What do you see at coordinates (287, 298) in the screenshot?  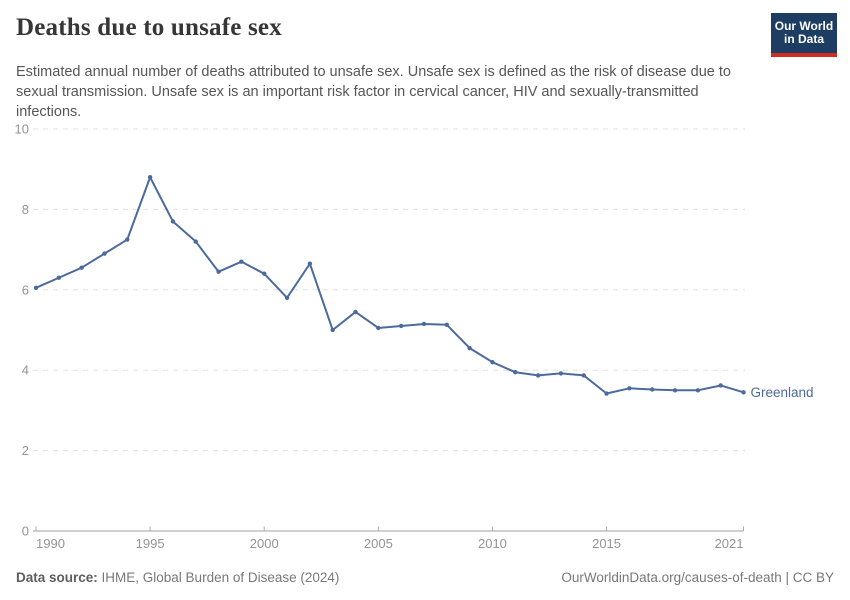 I see `data-point-2001` at bounding box center [287, 298].